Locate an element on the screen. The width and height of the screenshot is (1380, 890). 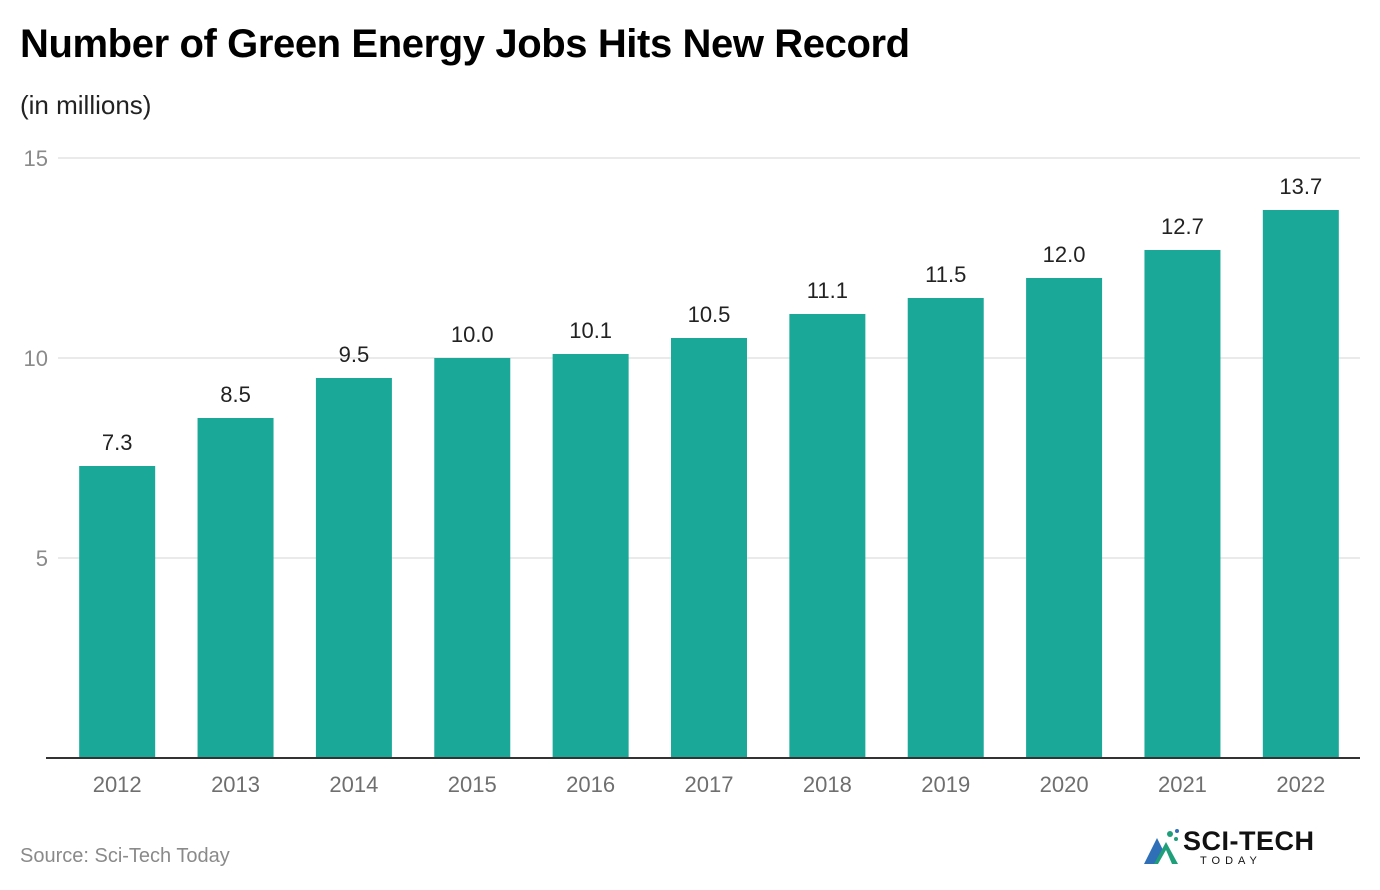
x-tick-label-2017: 2017 is located at coordinates (709, 784).